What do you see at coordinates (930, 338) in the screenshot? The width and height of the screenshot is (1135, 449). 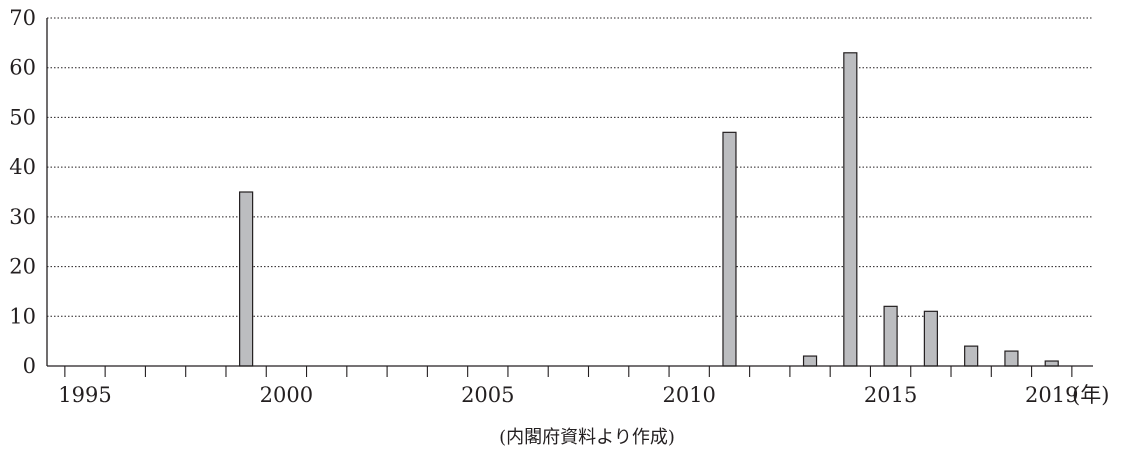 I see `bar-2016` at bounding box center [930, 338].